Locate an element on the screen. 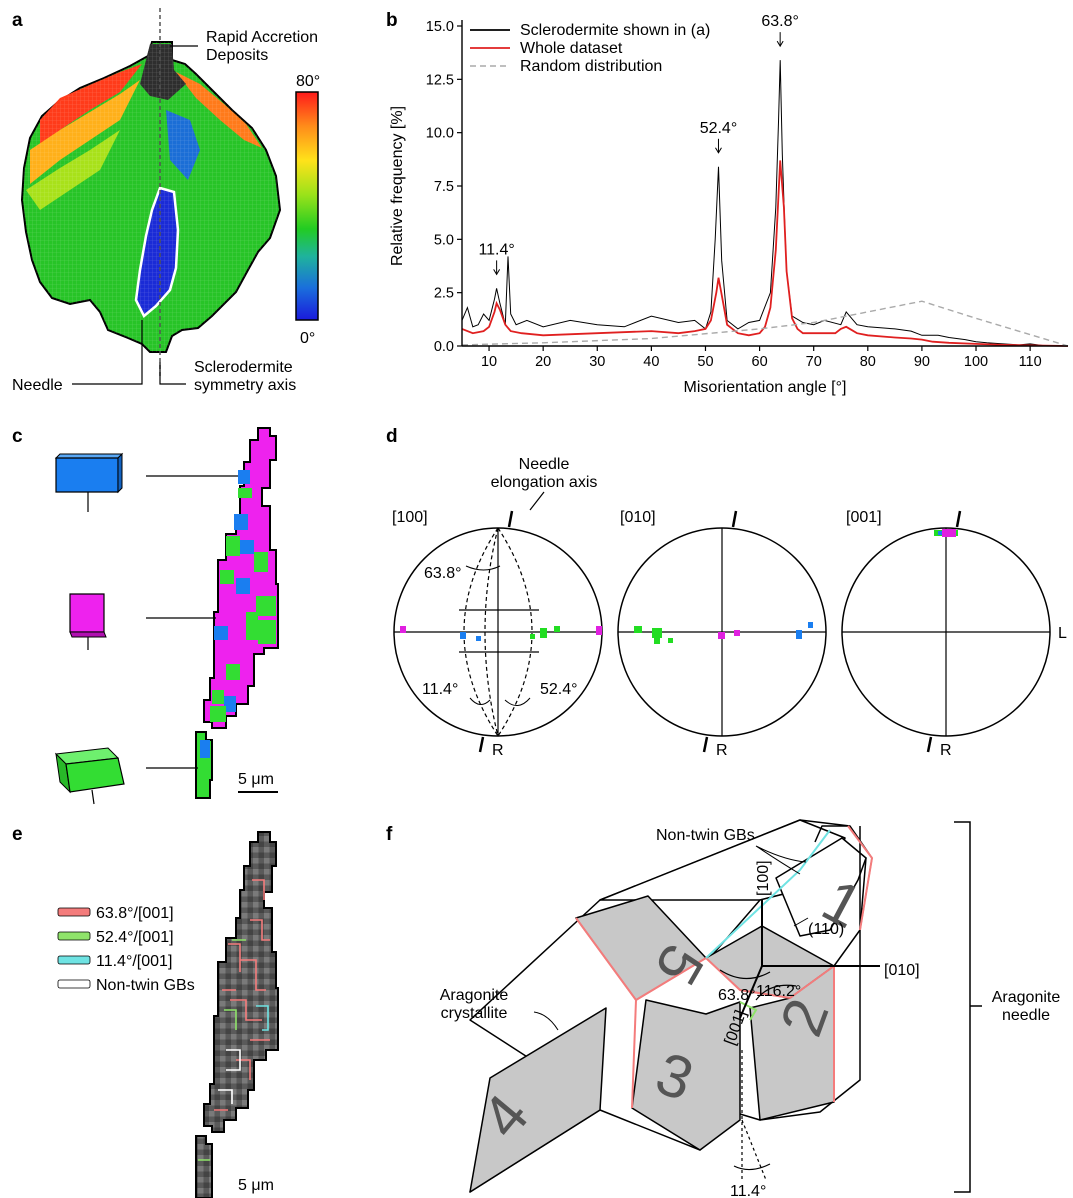  boundary-lines is located at coordinates (234, 1020).